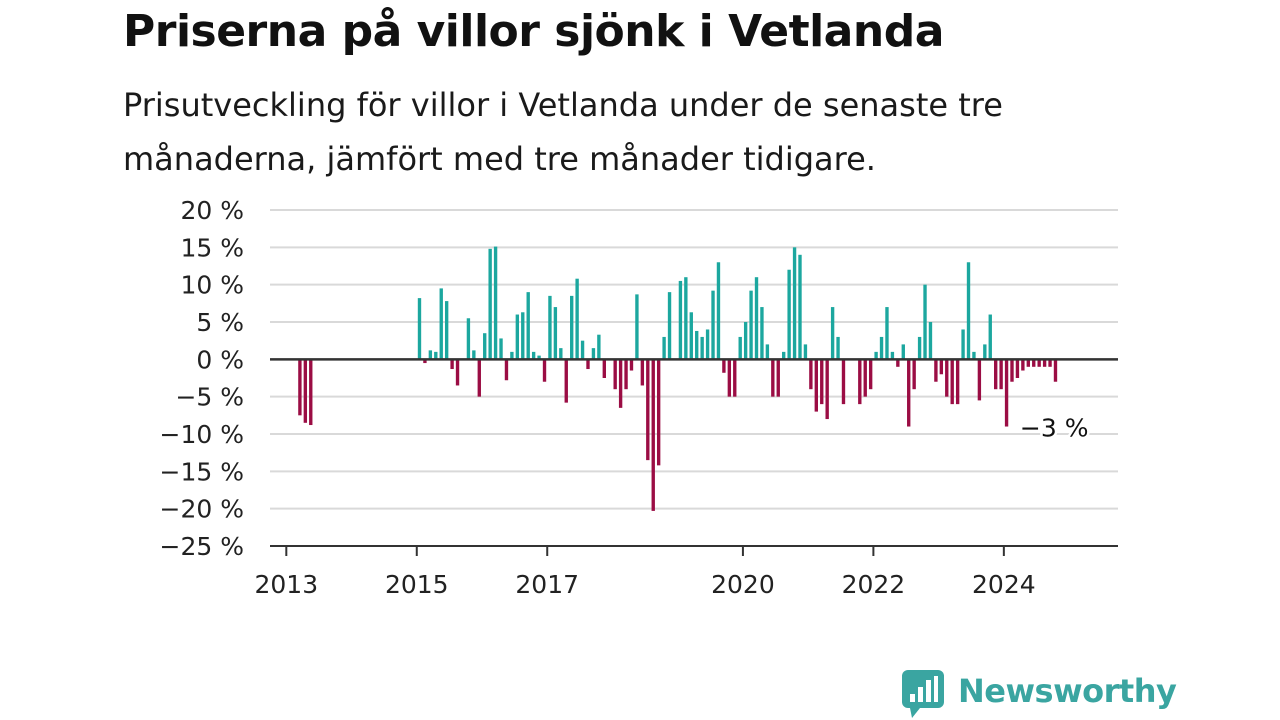 The width and height of the screenshot is (1280, 720). Describe the element at coordinates (743, 584) in the screenshot. I see `x-tick-label: 2020` at that location.